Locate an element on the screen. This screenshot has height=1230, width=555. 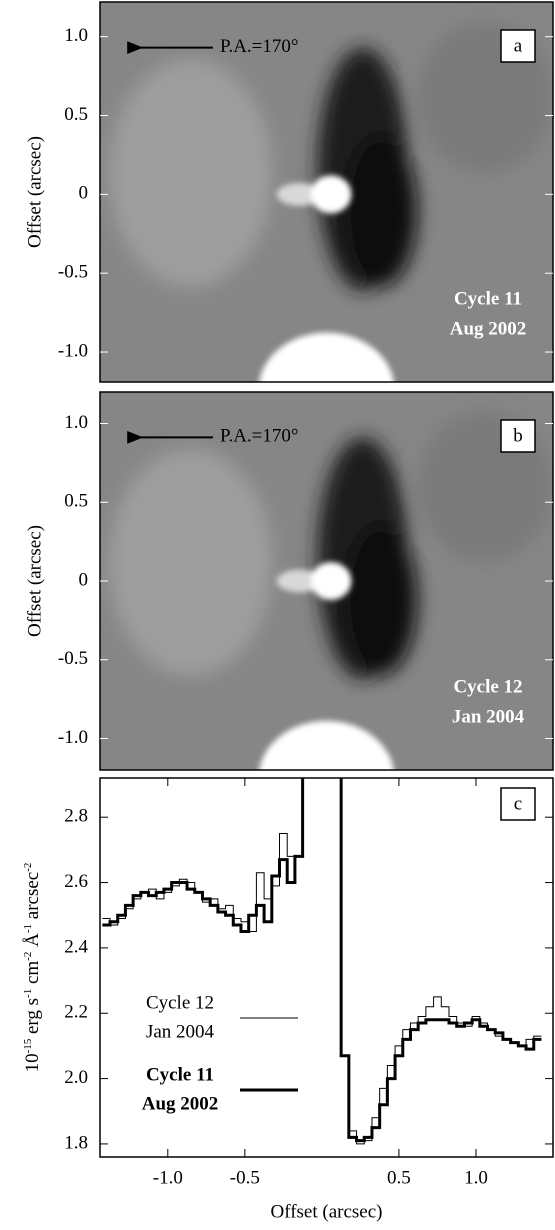
y-tick-label: 1.8 is located at coordinates (76, 1142).